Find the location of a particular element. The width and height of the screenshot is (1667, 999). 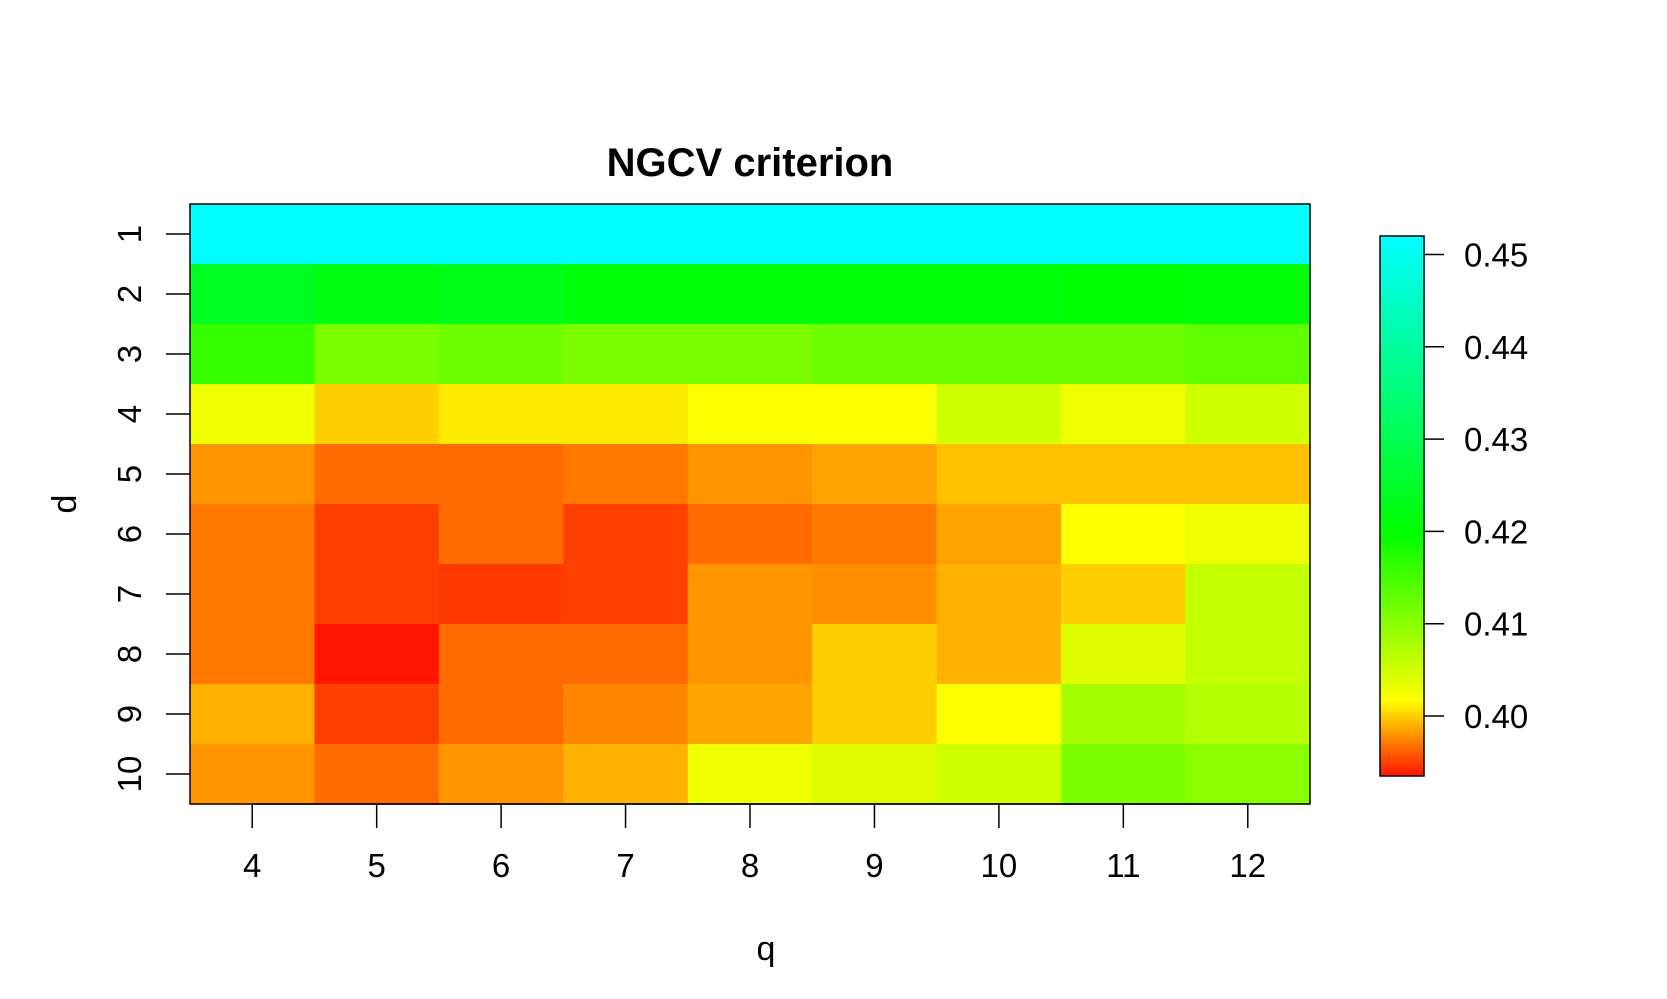

heatmap-cell-d1-q11 is located at coordinates (1124, 234).